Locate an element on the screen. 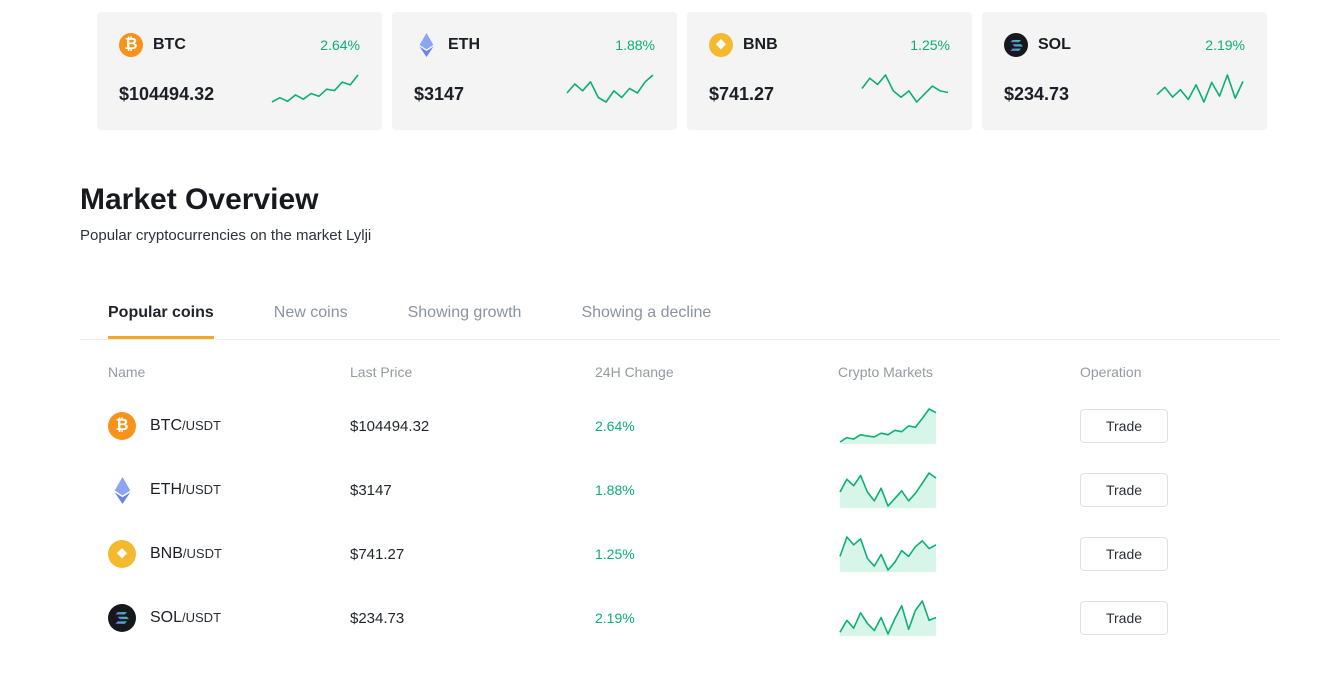 The image size is (1321, 674). ticker-price: $3147 is located at coordinates (439, 94).